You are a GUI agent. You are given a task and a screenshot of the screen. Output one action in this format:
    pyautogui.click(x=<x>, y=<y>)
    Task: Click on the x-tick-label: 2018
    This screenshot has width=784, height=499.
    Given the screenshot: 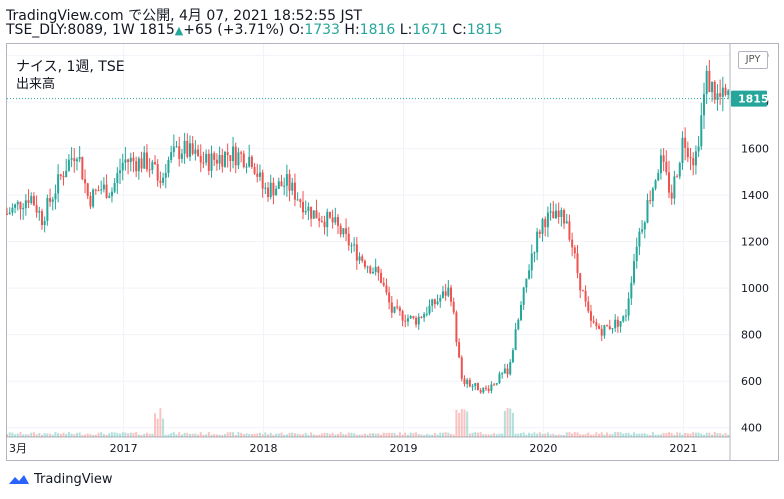 What is the action you would take?
    pyautogui.click(x=264, y=448)
    